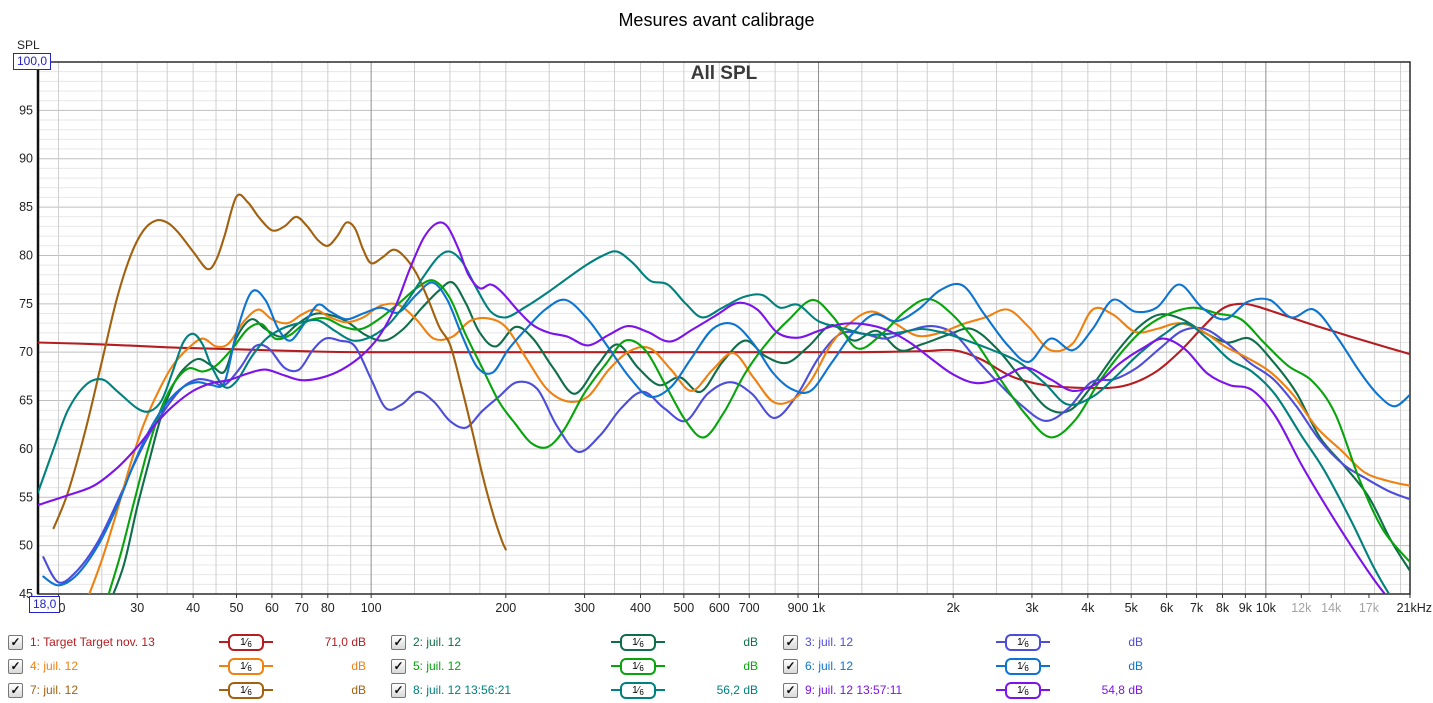 The height and width of the screenshot is (703, 1433). Describe the element at coordinates (137, 608) in the screenshot. I see `x-tick-label: 30` at that location.